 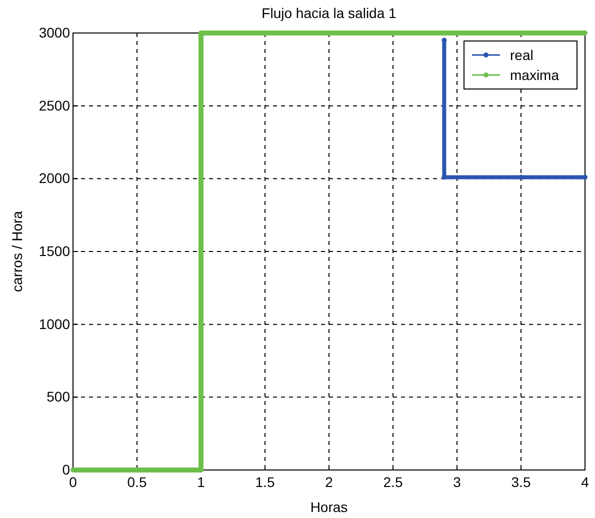 I want to click on x-tick-label: 4, so click(x=585, y=482).